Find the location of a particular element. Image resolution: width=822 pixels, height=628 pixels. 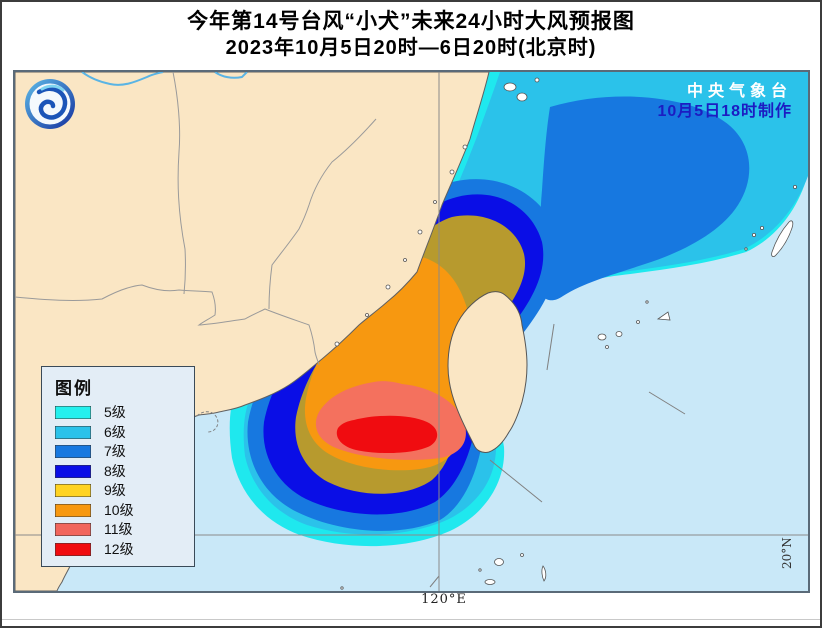

legend-item-8: 8级 is located at coordinates (124, 470).